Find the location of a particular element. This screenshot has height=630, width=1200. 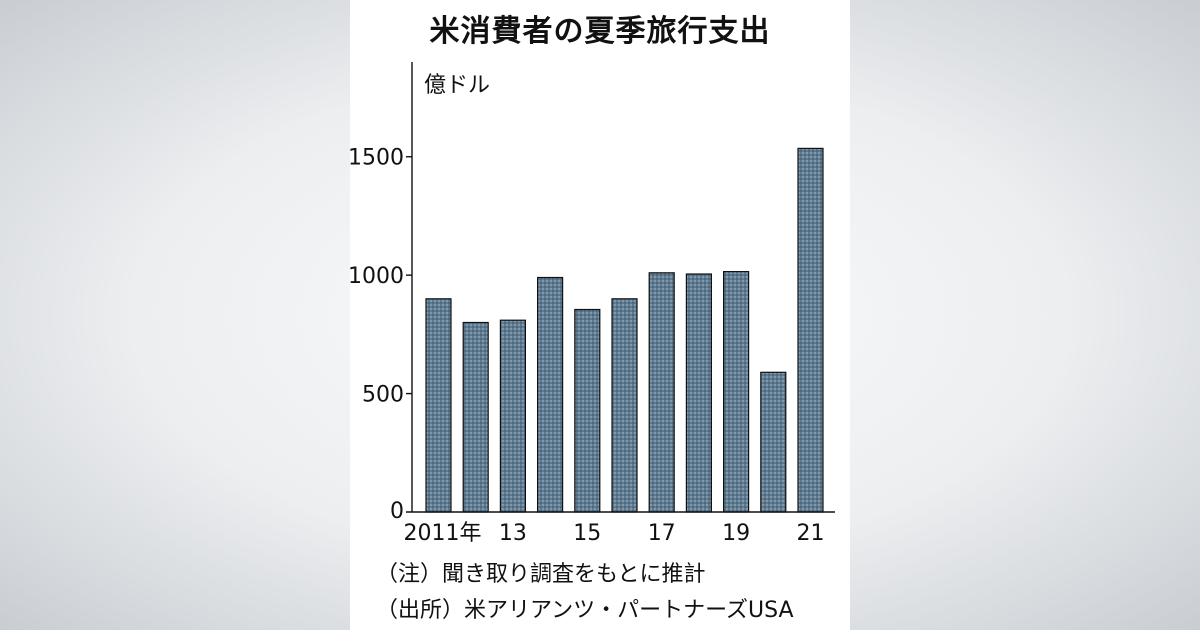

chart-title: 米消費者の夏季旅行支出 is located at coordinates (600, 31).